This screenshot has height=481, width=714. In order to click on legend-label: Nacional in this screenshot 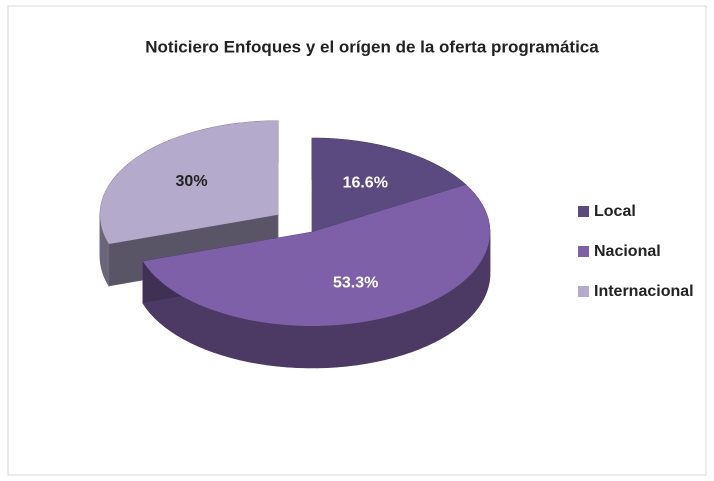, I will do `click(627, 251)`.